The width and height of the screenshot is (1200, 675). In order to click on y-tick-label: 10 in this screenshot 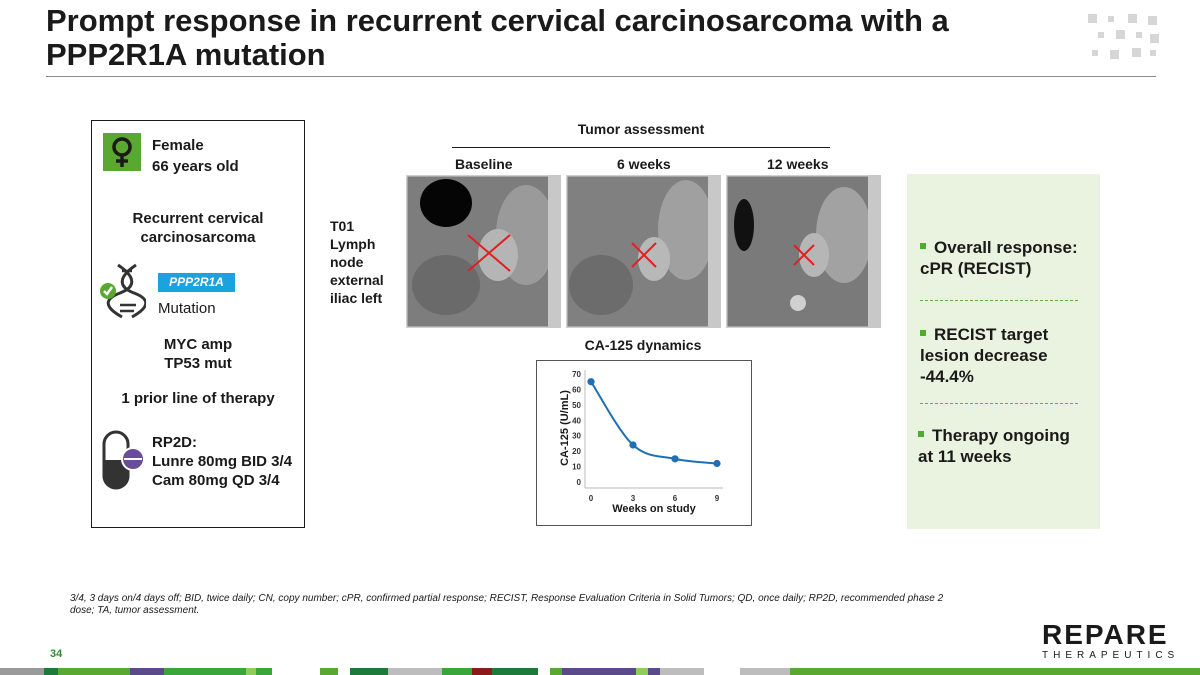, I will do `click(576, 467)`.